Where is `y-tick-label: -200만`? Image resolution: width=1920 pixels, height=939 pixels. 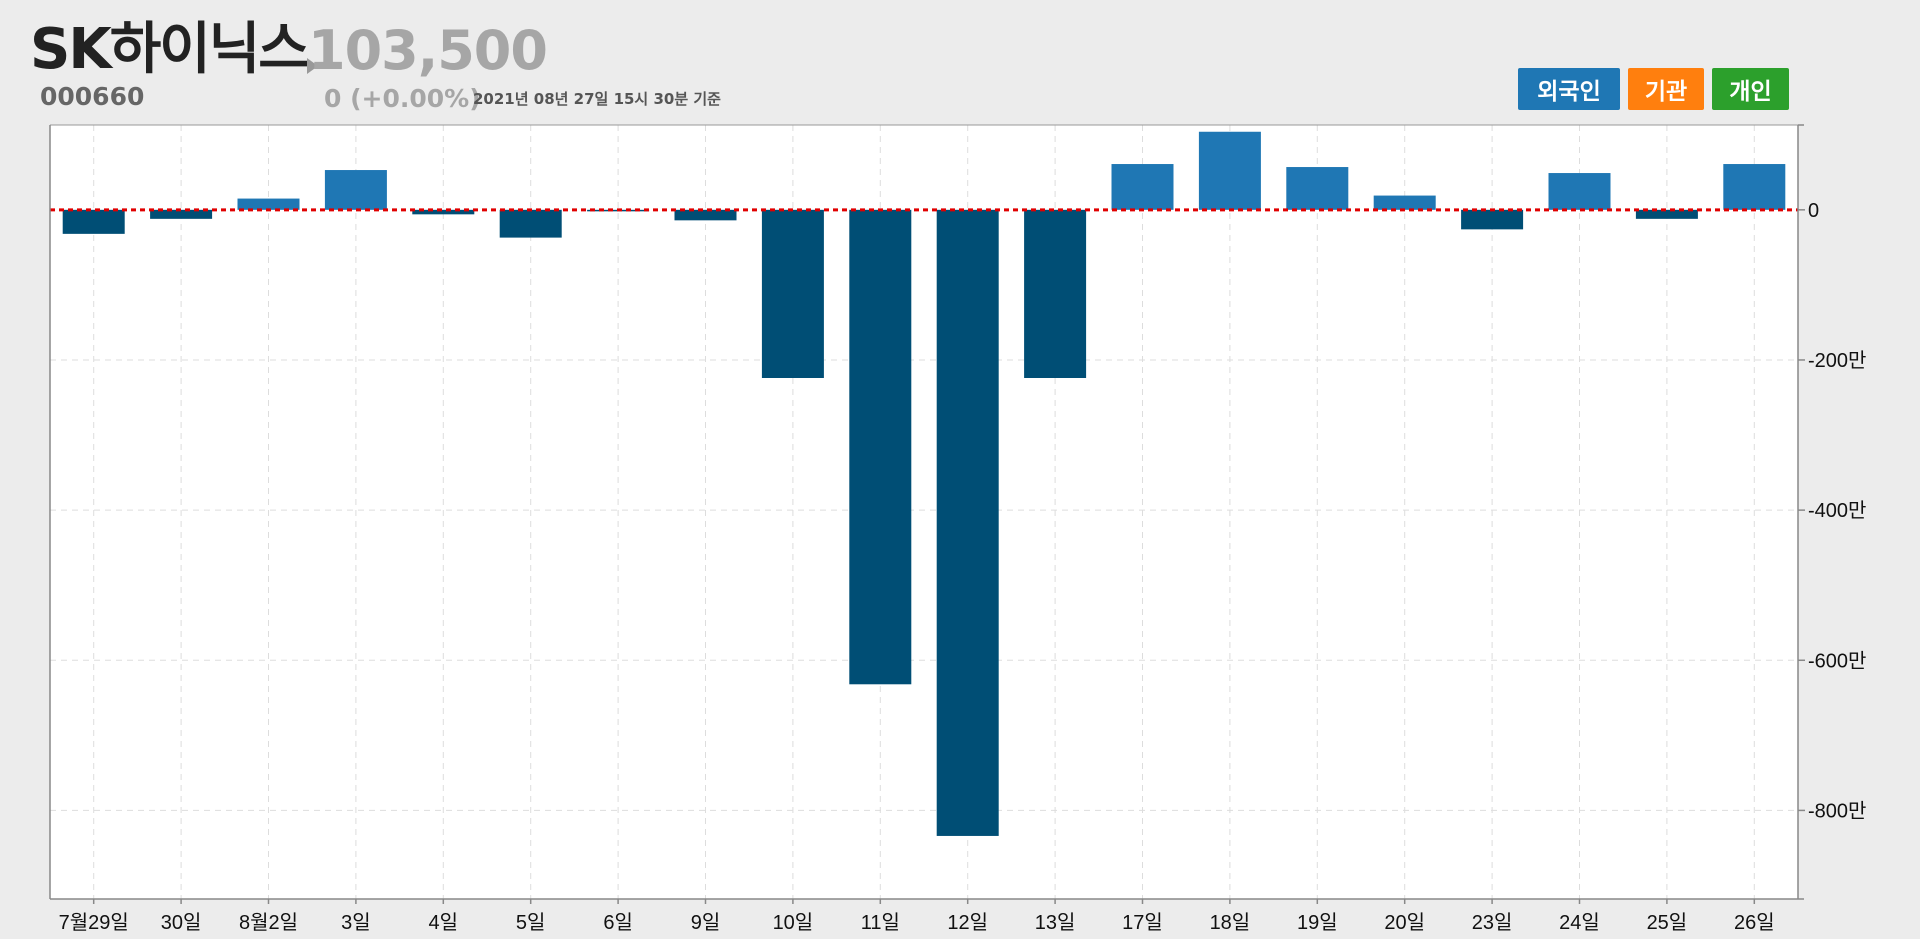 y-tick-label: -200만 is located at coordinates (1837, 360).